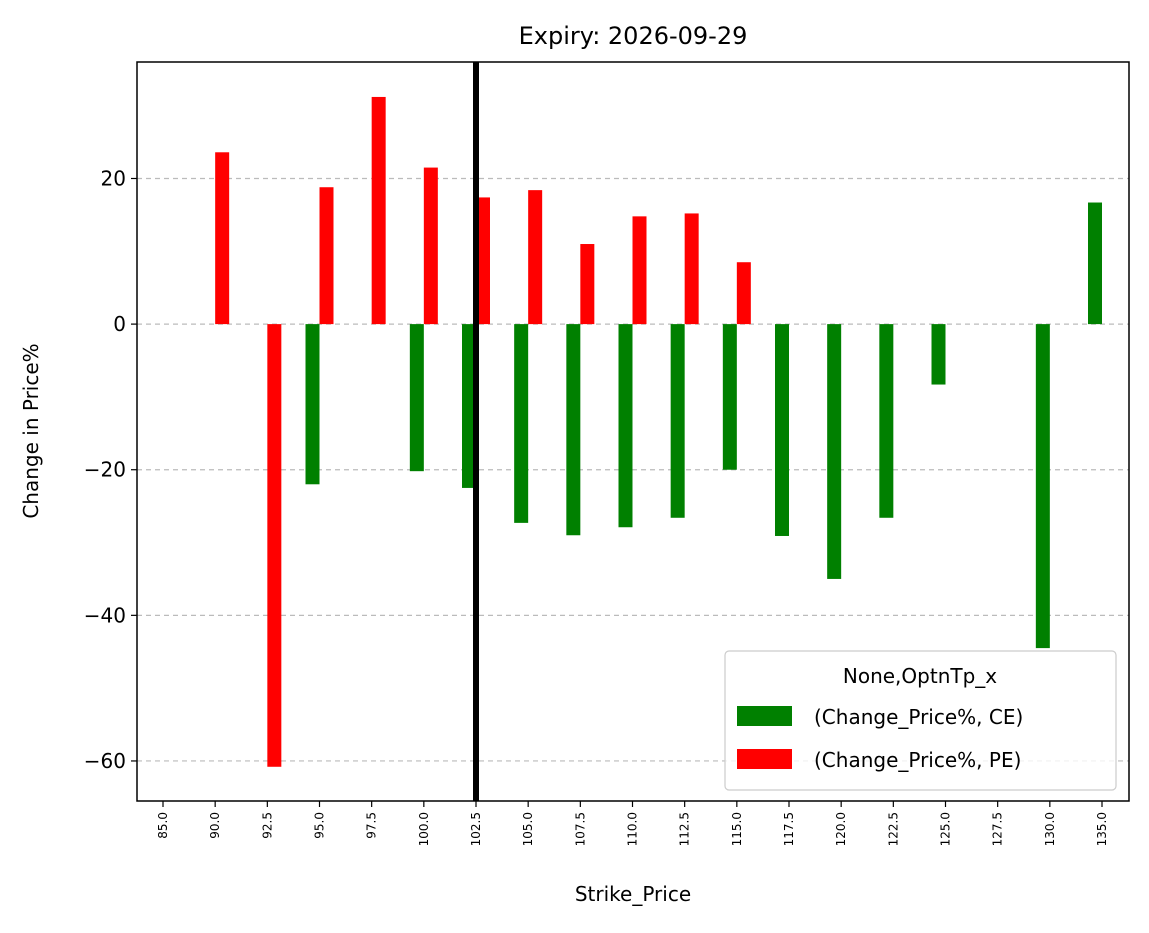 The width and height of the screenshot is (1149, 933). What do you see at coordinates (105, 761) in the screenshot?
I see `y-tick-label: −60` at bounding box center [105, 761].